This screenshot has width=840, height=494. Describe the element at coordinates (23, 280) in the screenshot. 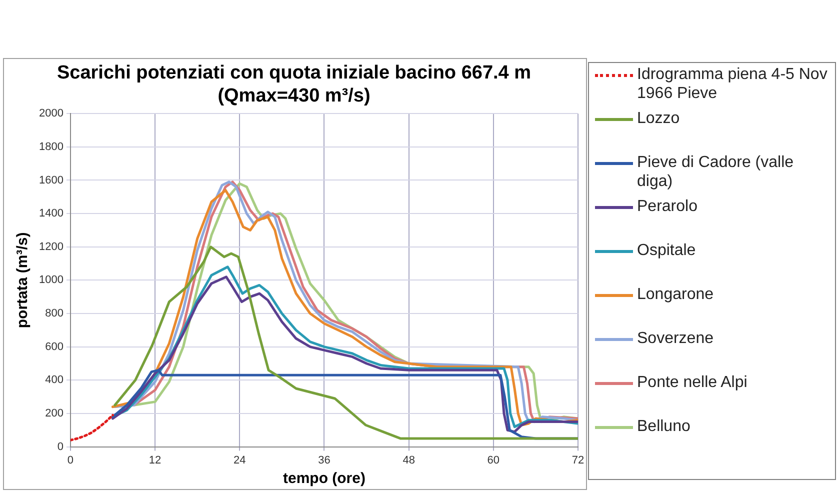

I see `y-axis-title: portata (m³/s)` at that location.